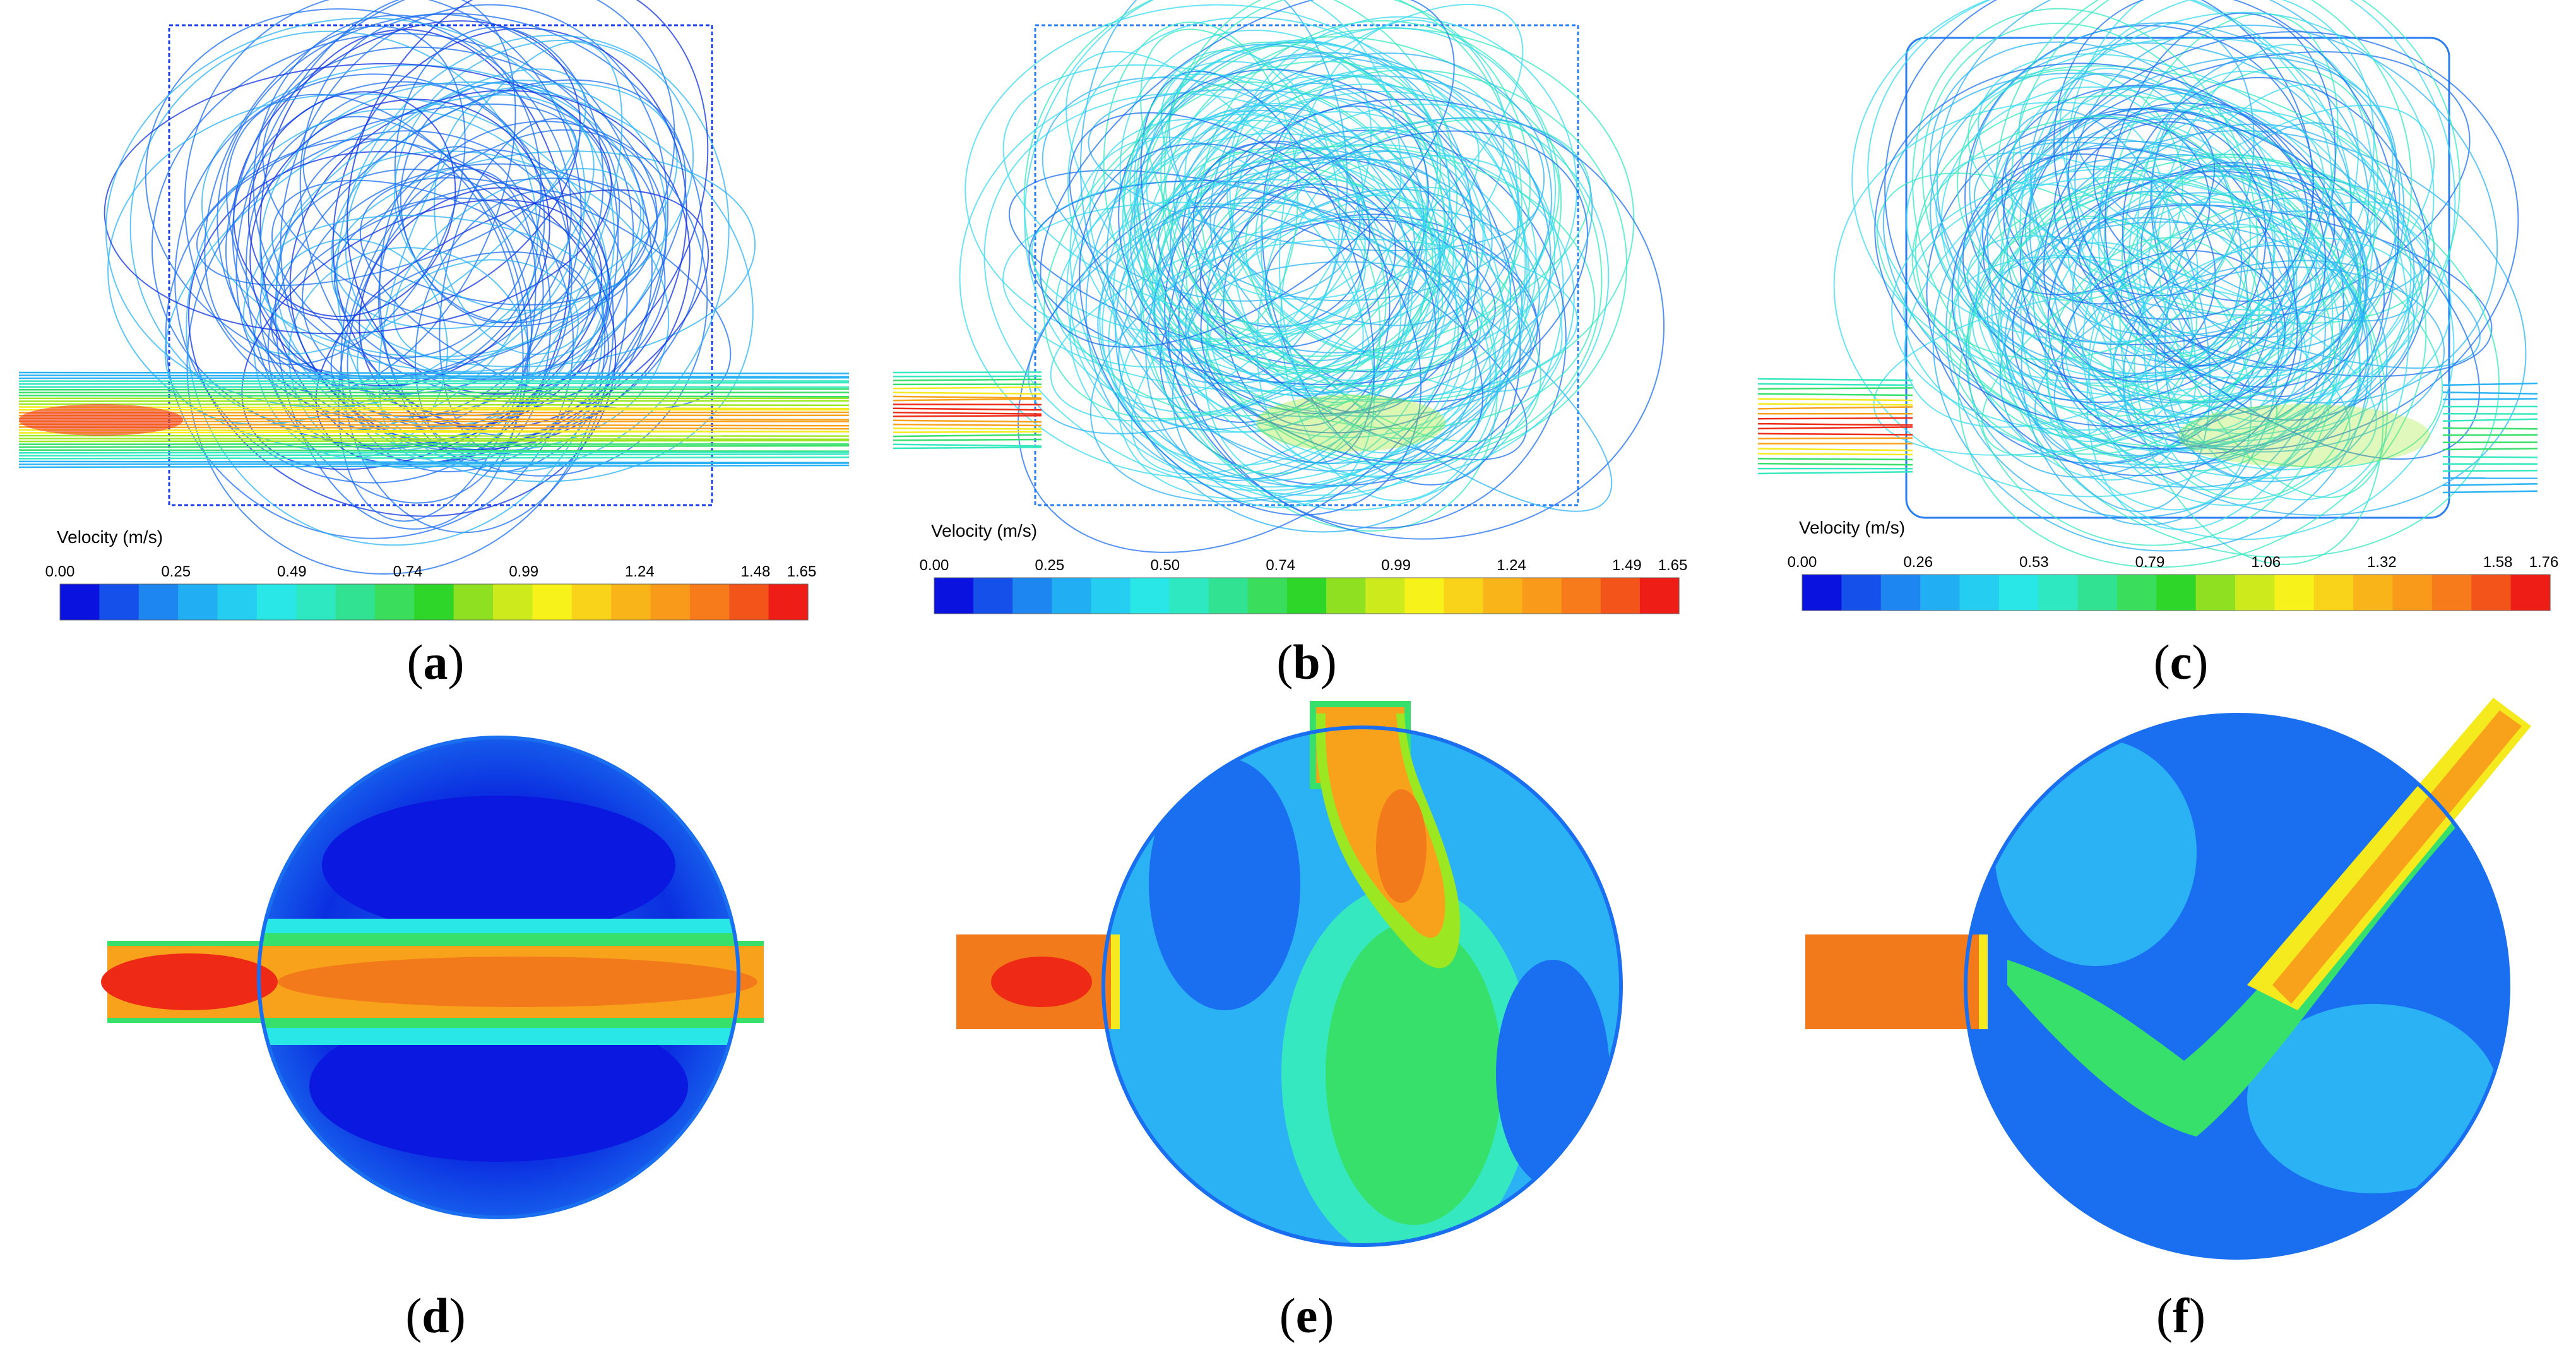 Image resolution: width=2576 pixels, height=1355 pixels. I want to click on colorbar-tick-label: 0.25, so click(176, 571).